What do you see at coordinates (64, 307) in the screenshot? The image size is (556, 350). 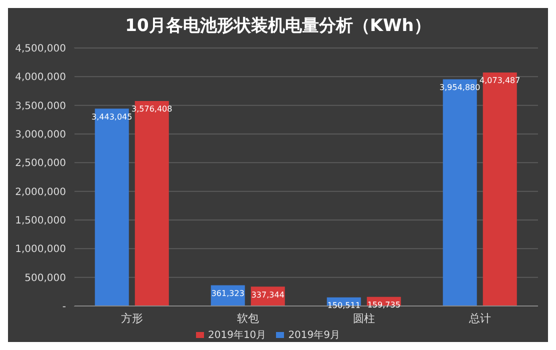 I see `y-tick-label: -` at bounding box center [64, 307].